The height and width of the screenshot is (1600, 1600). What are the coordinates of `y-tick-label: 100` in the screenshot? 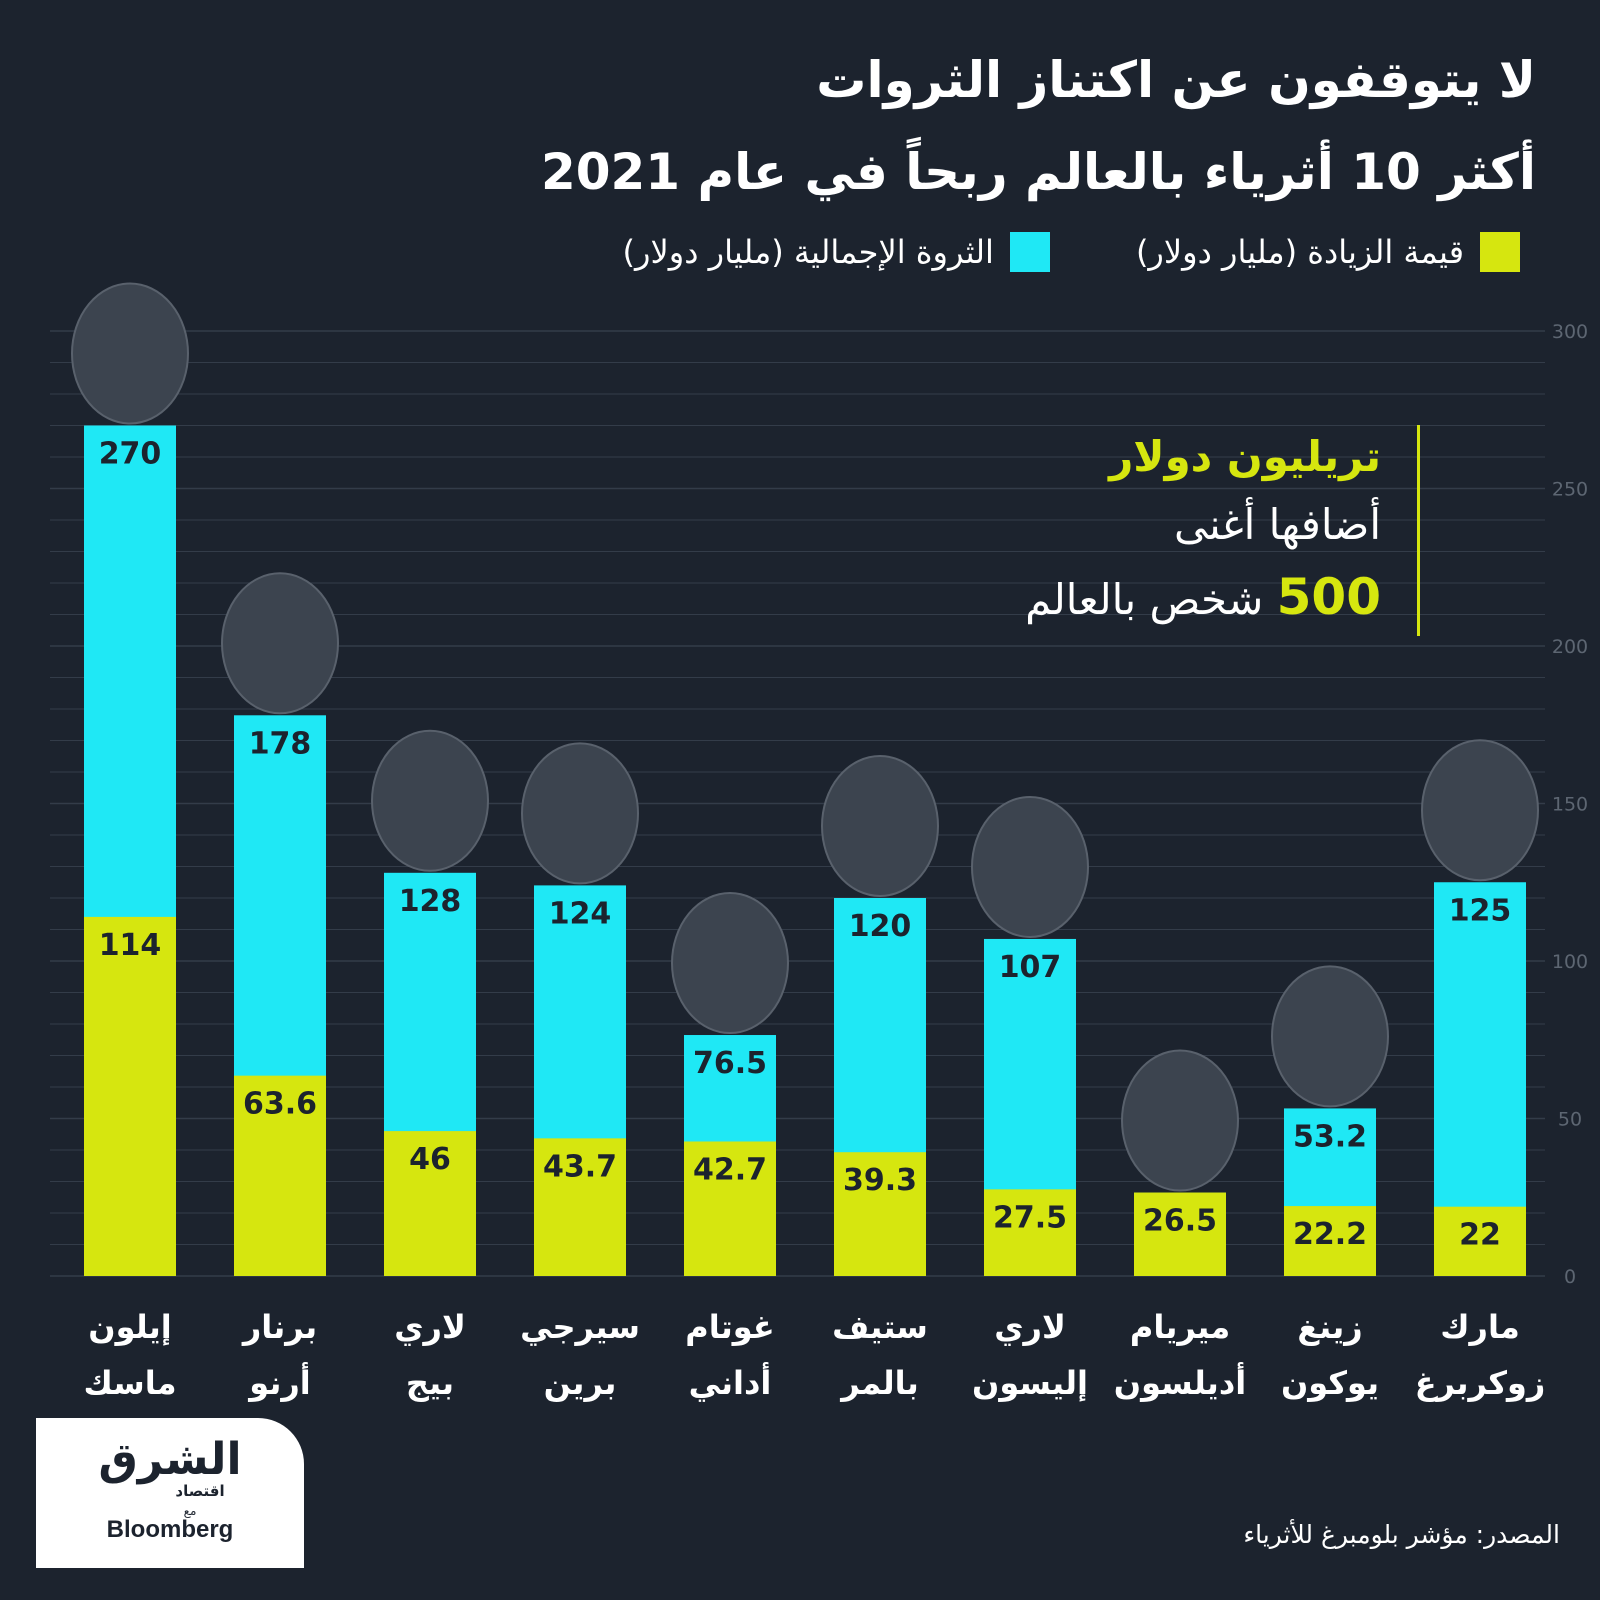 It's located at (1570, 962).